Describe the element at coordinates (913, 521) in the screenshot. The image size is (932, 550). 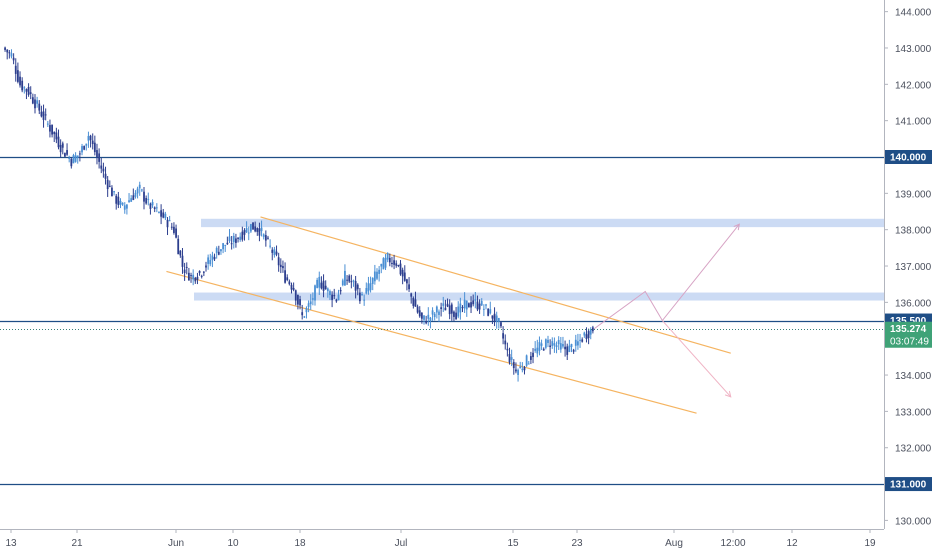
I see `price-tick-label: 130.000` at that location.